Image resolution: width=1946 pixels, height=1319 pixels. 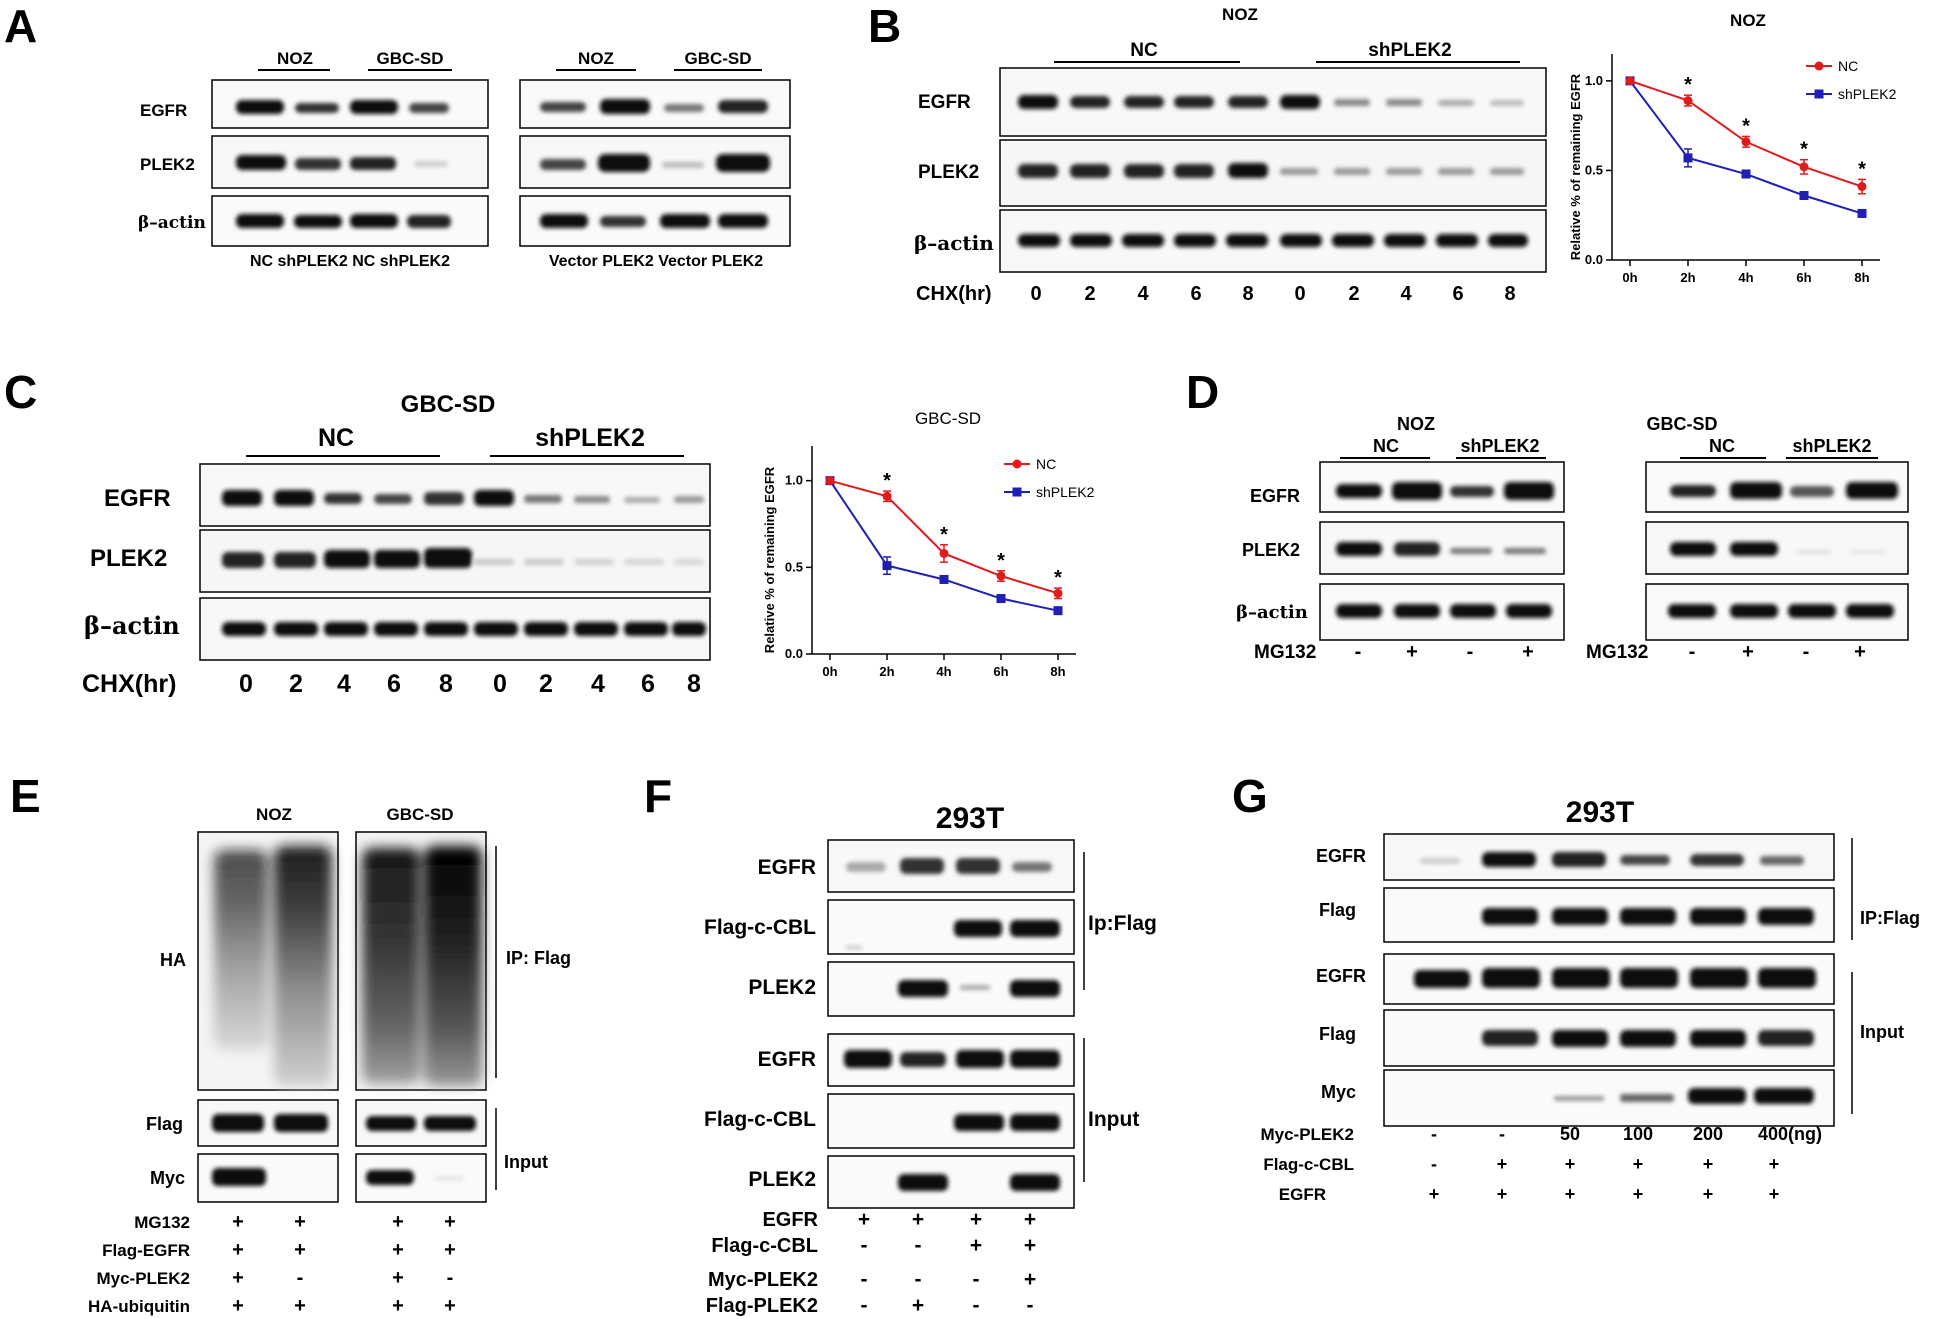 What do you see at coordinates (274, 814) in the screenshot?
I see `panel-e-group-noz: NOZ` at bounding box center [274, 814].